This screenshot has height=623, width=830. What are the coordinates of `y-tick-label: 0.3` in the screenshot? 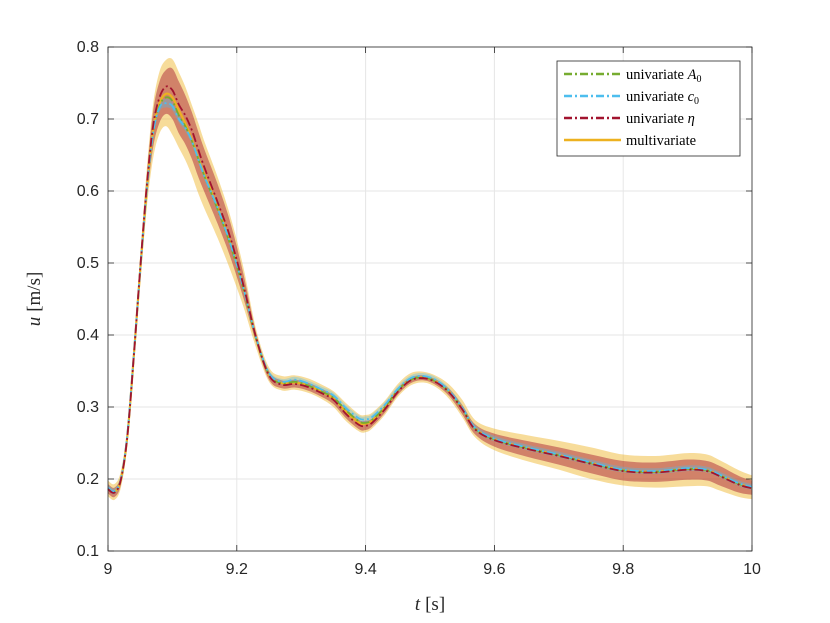 It's located at (88, 407).